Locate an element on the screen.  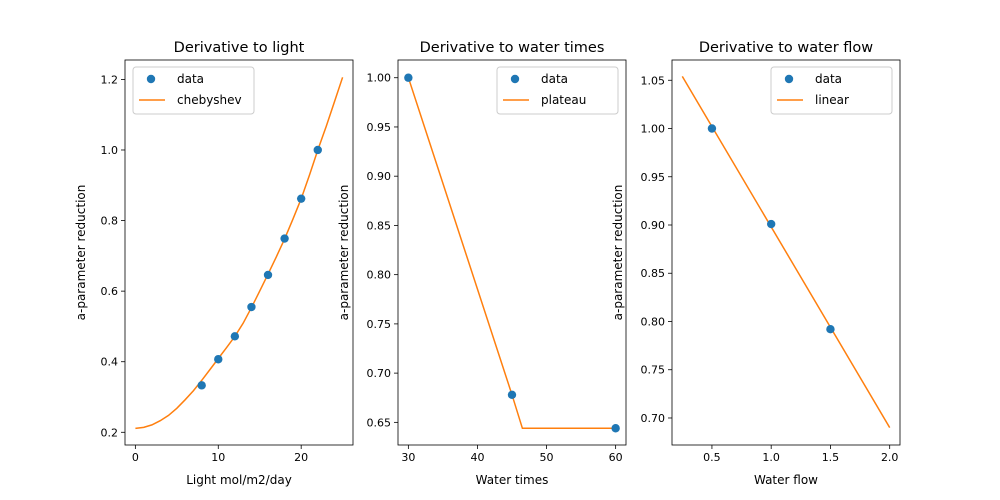
y-tick-label: 0.65 is located at coordinates (379, 422).